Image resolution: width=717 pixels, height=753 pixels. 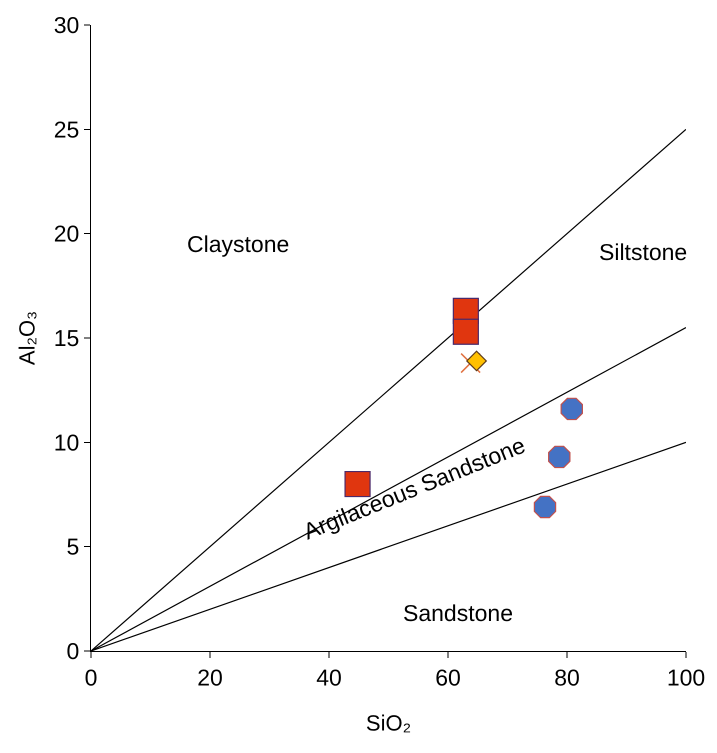 I want to click on x-tick-label: 100, so click(x=686, y=677).